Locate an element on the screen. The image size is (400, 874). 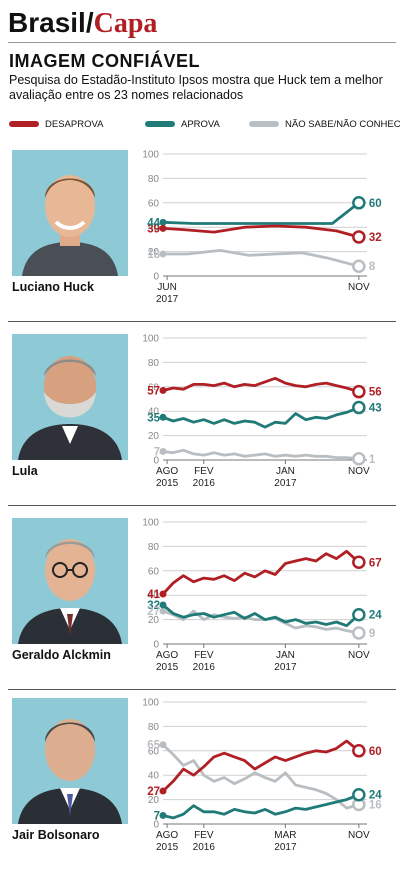
person-name: Luciano Huck is located at coordinates (53, 287).